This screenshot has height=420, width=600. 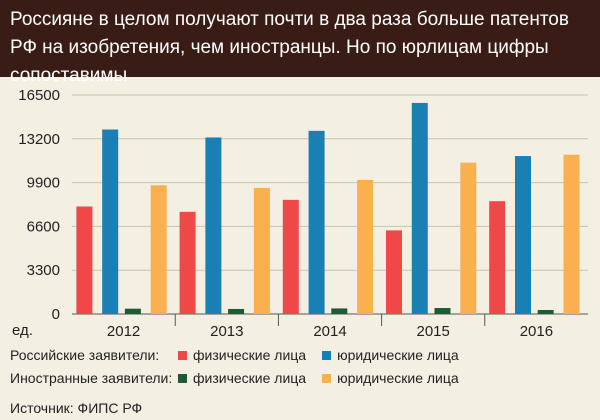 What do you see at coordinates (39, 139) in the screenshot?
I see `y-tick-label: 13200` at bounding box center [39, 139].